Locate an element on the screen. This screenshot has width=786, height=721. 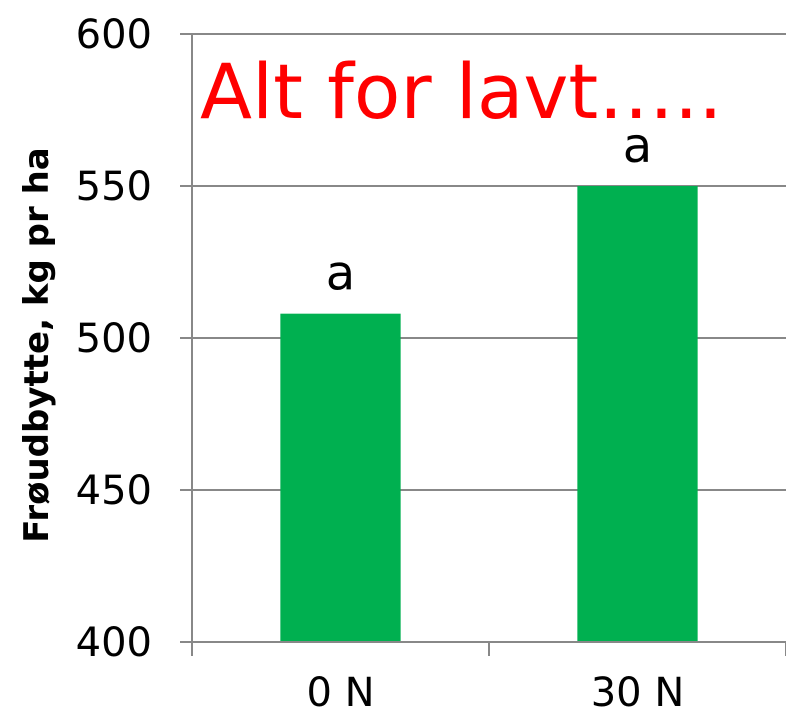
x-tick-label: 30 N is located at coordinates (638, 693).